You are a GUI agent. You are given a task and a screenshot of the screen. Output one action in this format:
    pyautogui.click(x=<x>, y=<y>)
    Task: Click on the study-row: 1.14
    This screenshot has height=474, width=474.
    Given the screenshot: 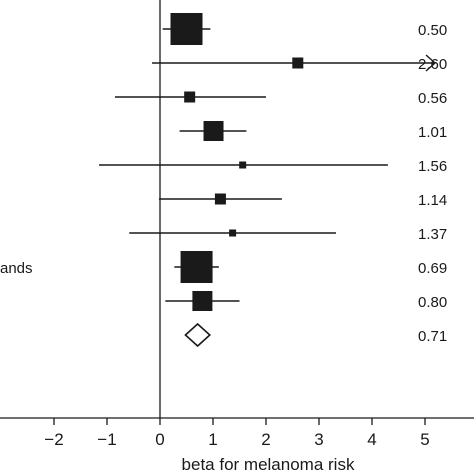 What is the action you would take?
    pyautogui.click(x=302, y=200)
    